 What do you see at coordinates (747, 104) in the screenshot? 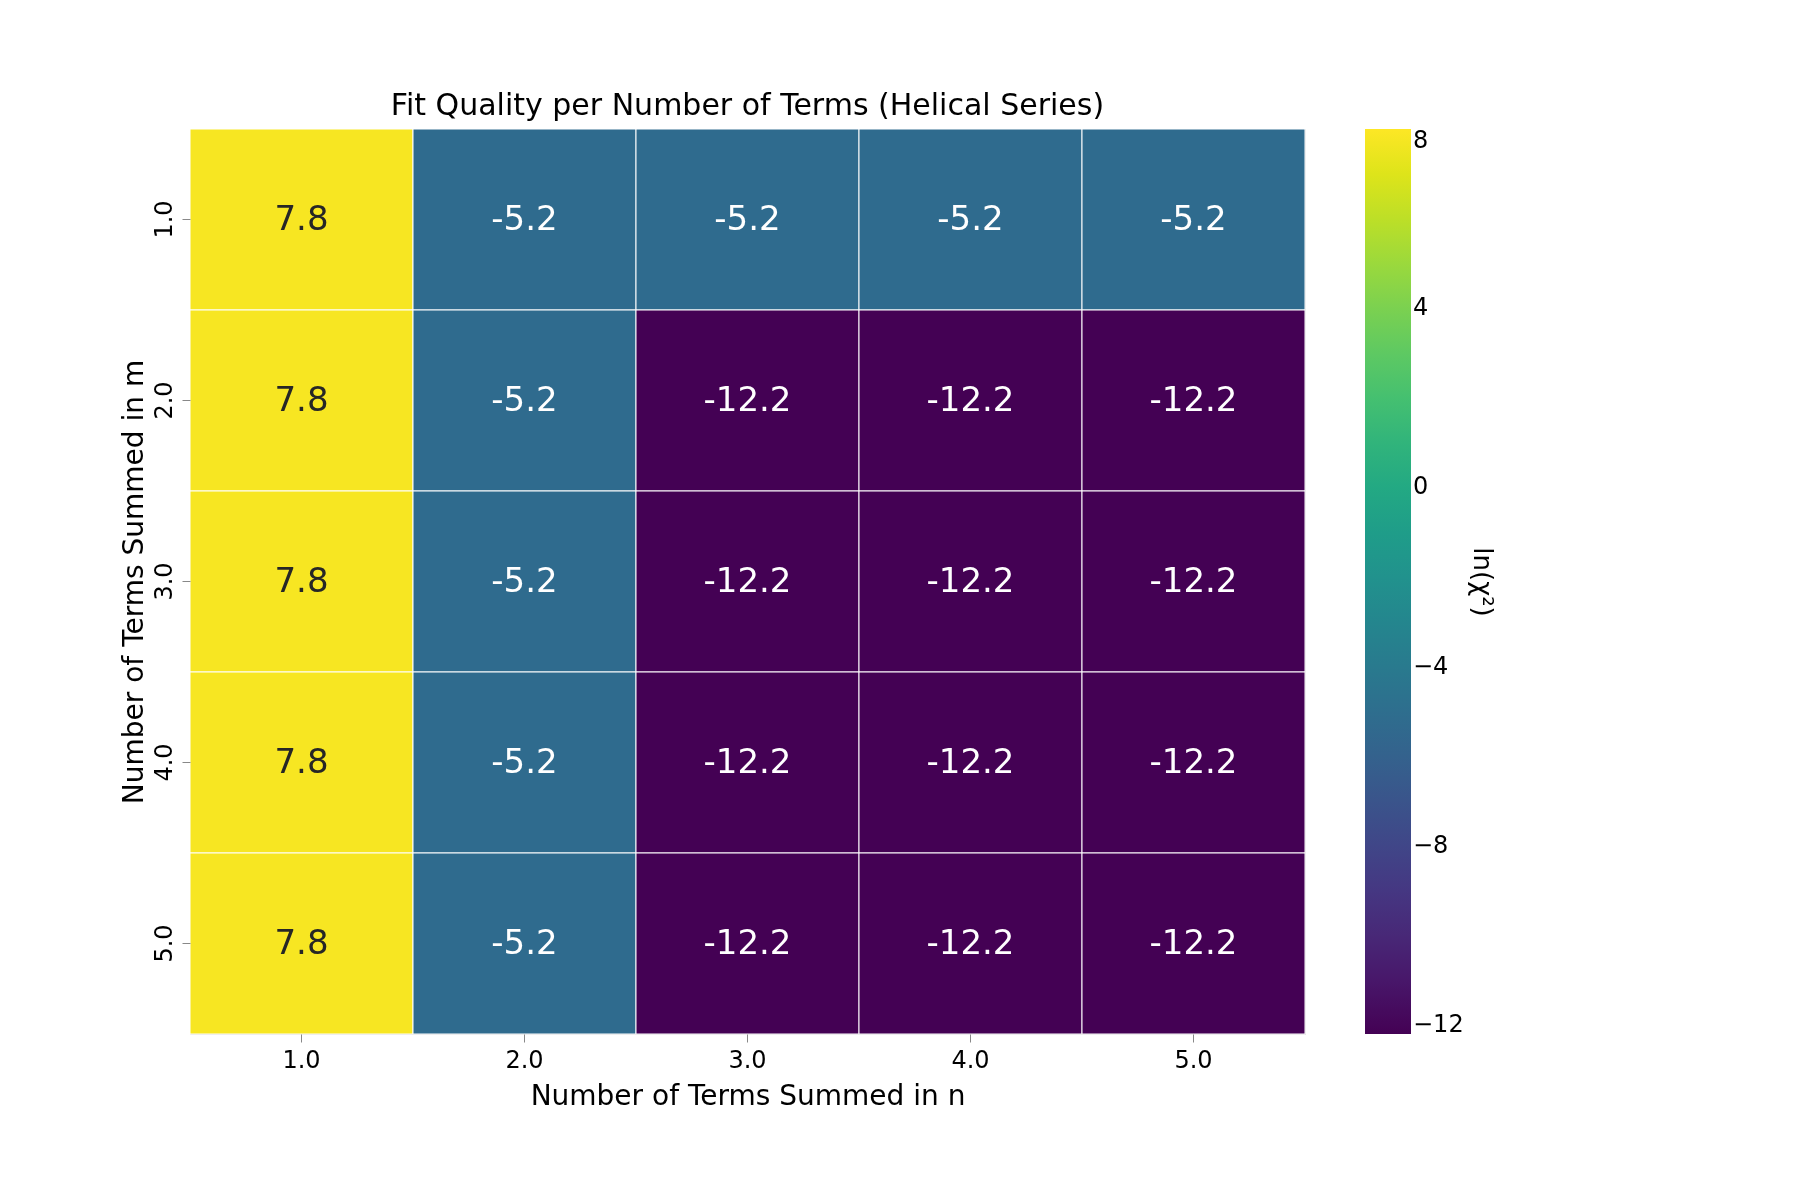
I see `chart-title: Fit Quality per Number of Terms (Helical Series)` at bounding box center [747, 104].